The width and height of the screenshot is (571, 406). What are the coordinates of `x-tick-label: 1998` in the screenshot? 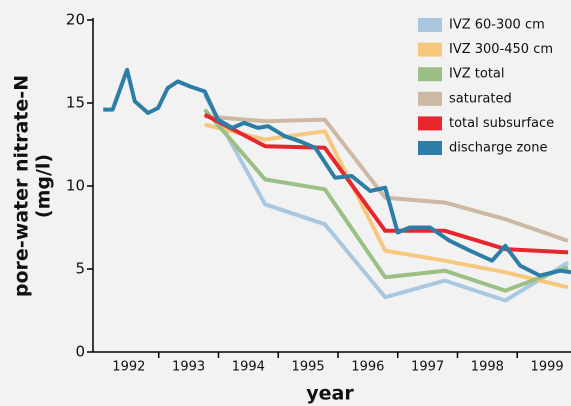 It's located at (487, 367).